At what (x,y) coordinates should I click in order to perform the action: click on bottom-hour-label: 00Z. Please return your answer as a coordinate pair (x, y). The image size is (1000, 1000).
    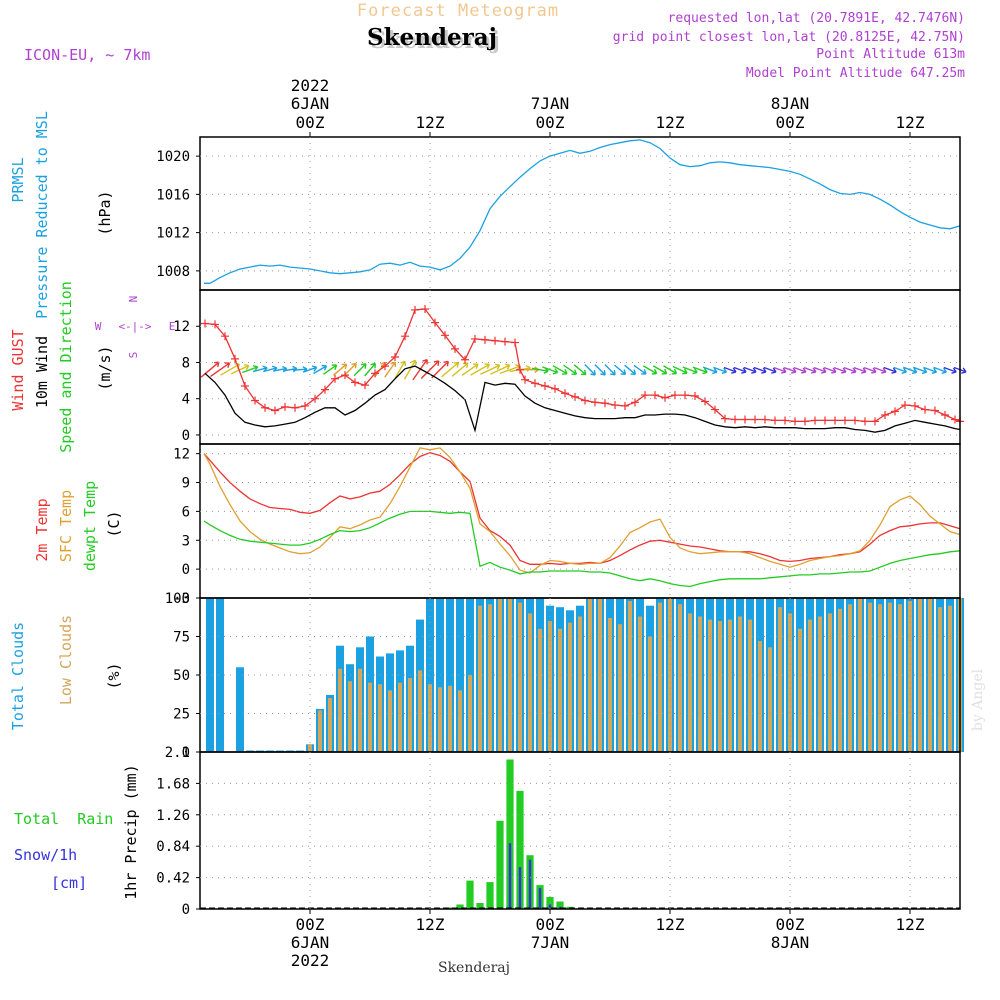
    Looking at the image, I should click on (790, 924).